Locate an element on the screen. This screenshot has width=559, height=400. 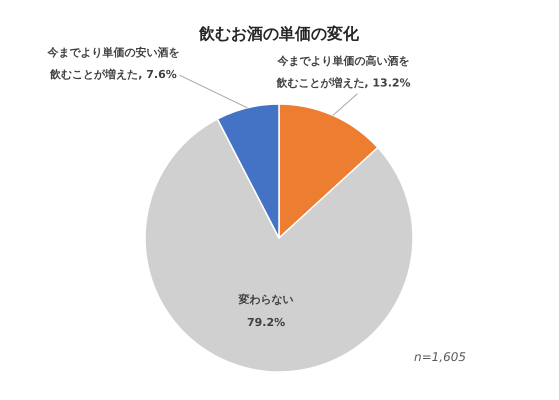
text: n=1,605 is located at coordinates (440, 357).